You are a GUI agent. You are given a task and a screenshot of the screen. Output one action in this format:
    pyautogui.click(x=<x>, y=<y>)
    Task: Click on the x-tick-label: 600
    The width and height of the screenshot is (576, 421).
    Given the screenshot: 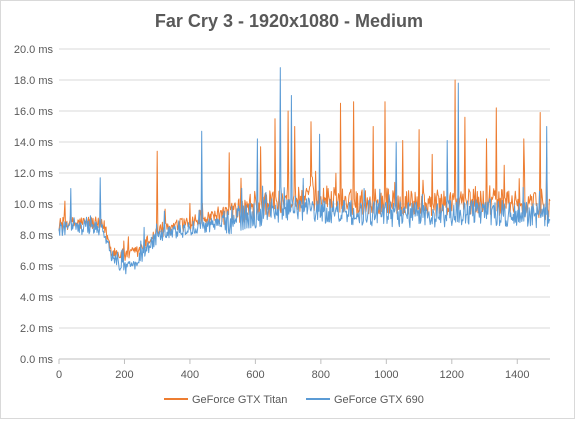 What is the action you would take?
    pyautogui.click(x=255, y=375)
    